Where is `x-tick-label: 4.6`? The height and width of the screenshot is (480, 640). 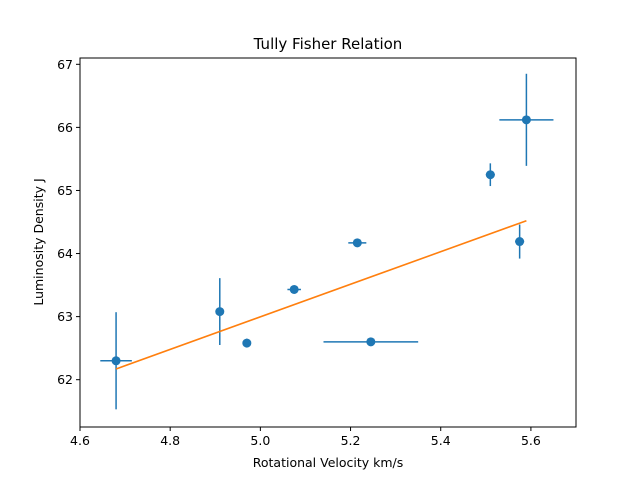 x-tick-label: 4.6 is located at coordinates (80, 440).